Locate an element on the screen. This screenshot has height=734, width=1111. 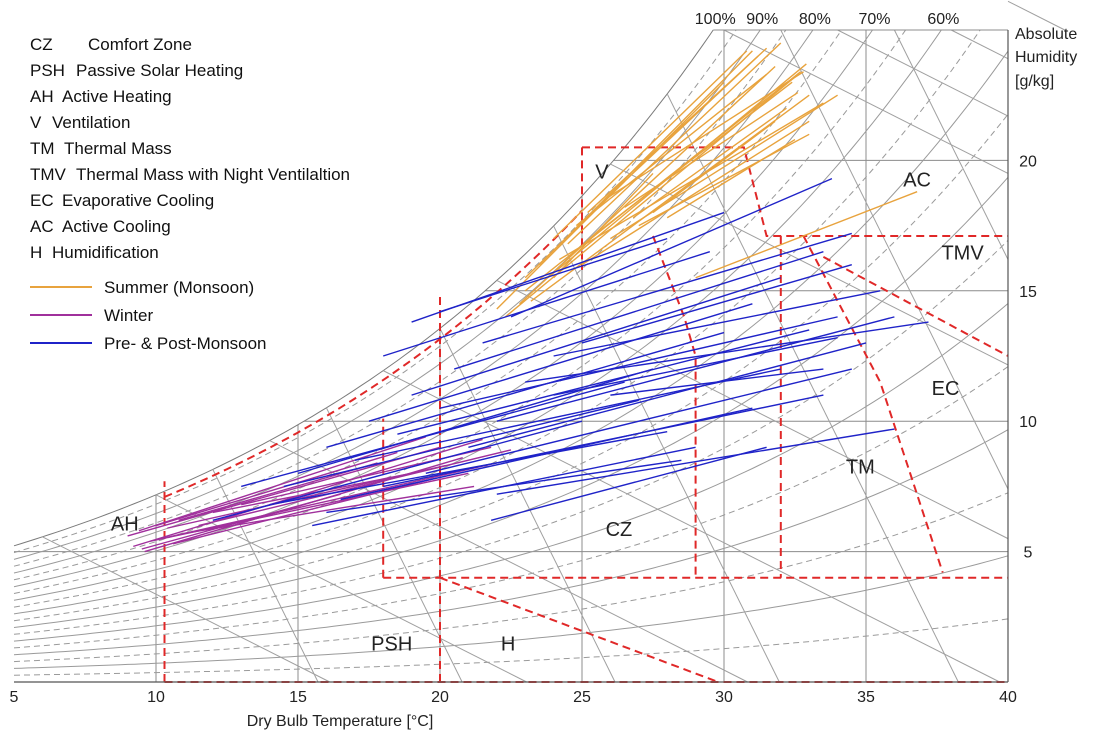
zone-label-ac: AC is located at coordinates (917, 180).